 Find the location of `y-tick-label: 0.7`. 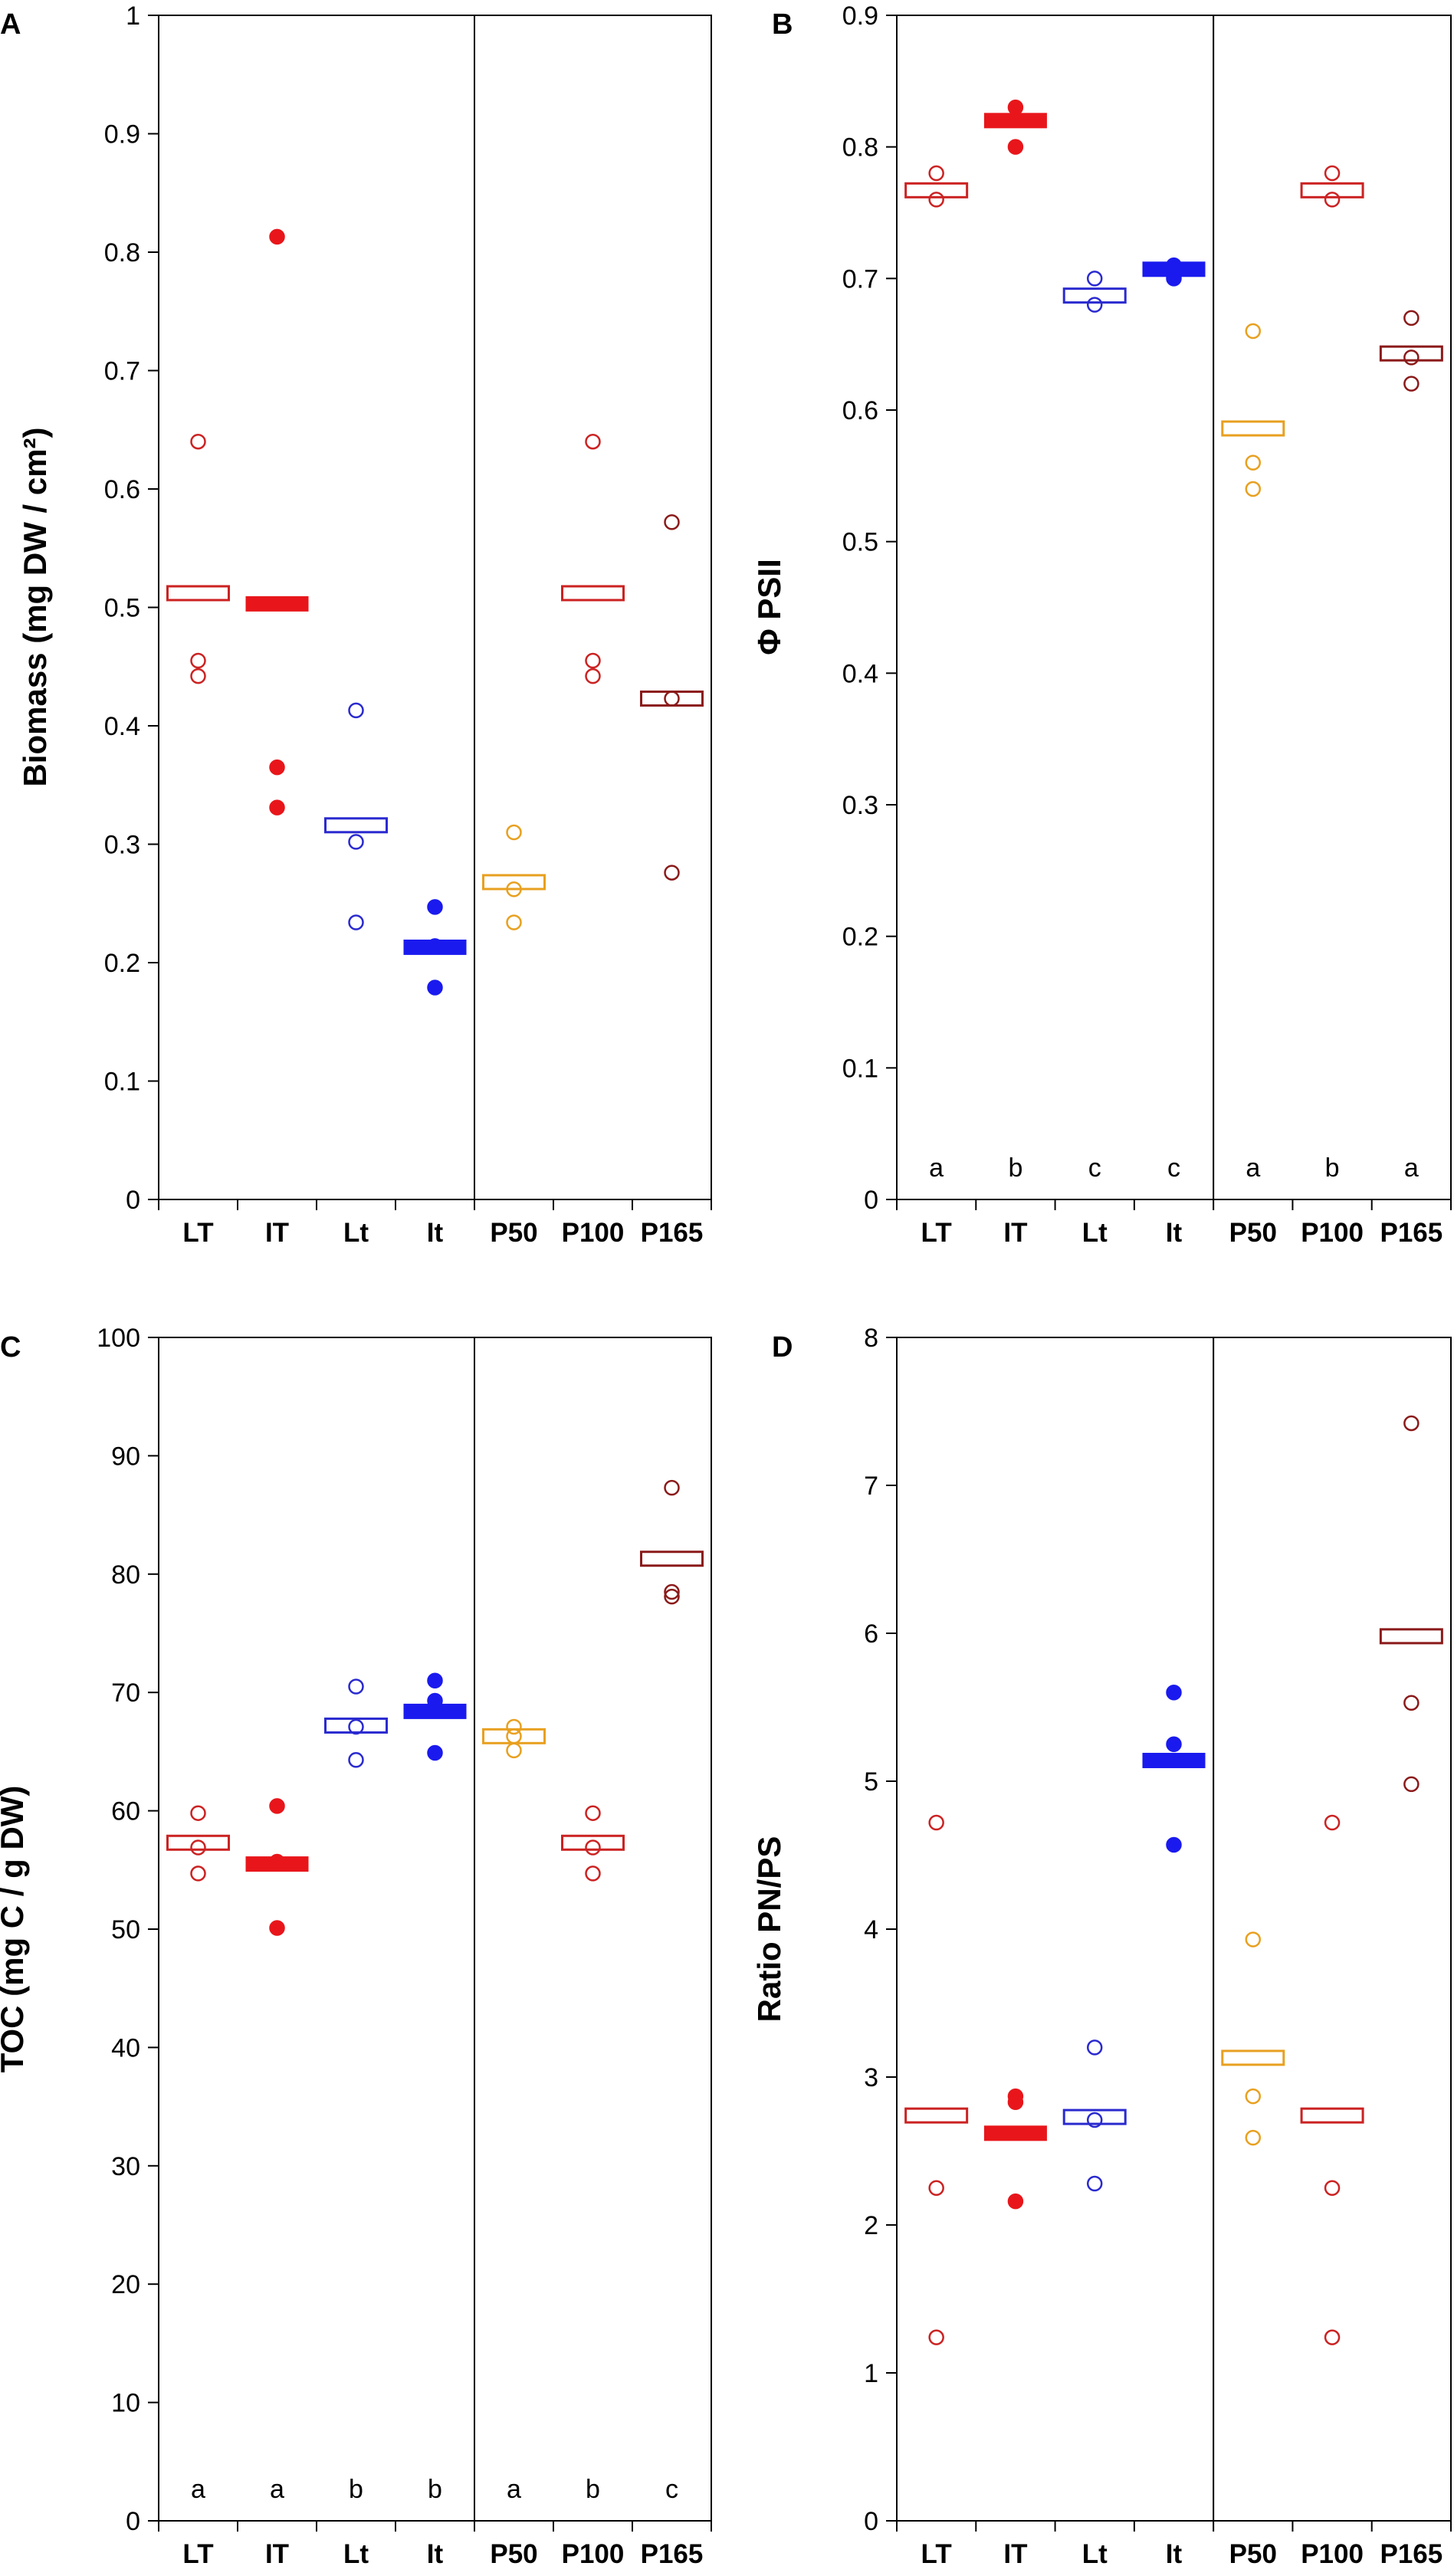

y-tick-label: 0.7 is located at coordinates (122, 371).